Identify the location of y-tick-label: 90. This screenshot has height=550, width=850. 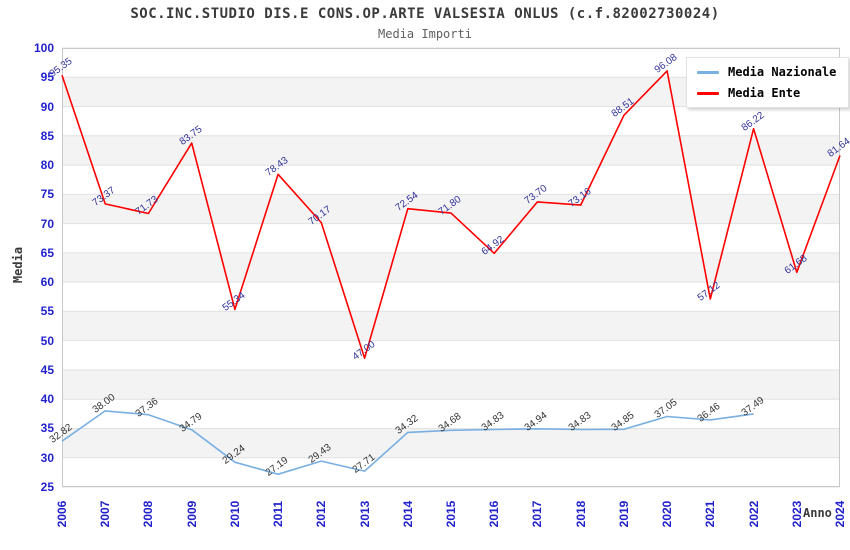
(47, 106).